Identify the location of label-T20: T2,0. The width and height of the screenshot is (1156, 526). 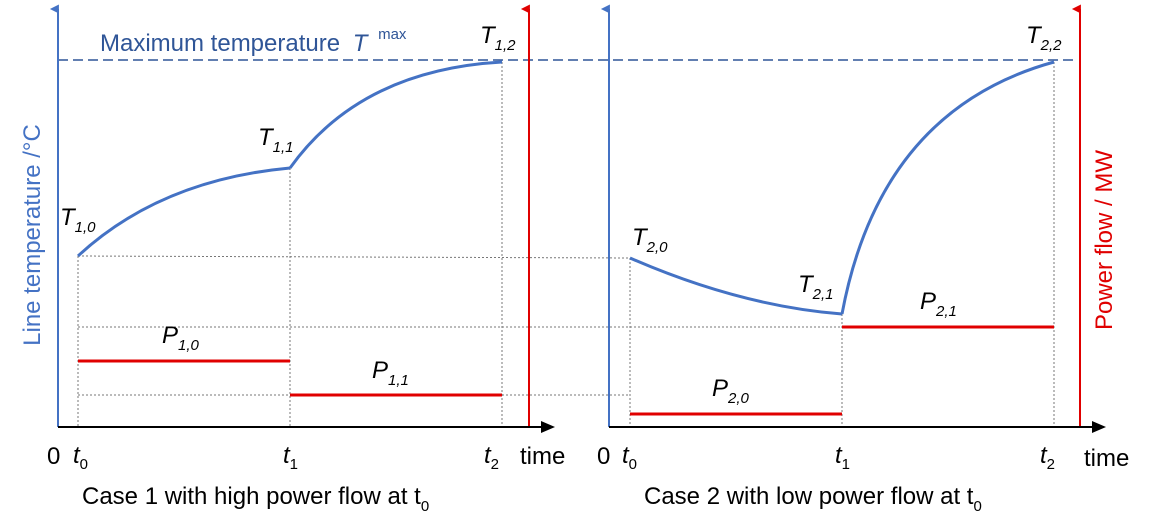
(650, 240).